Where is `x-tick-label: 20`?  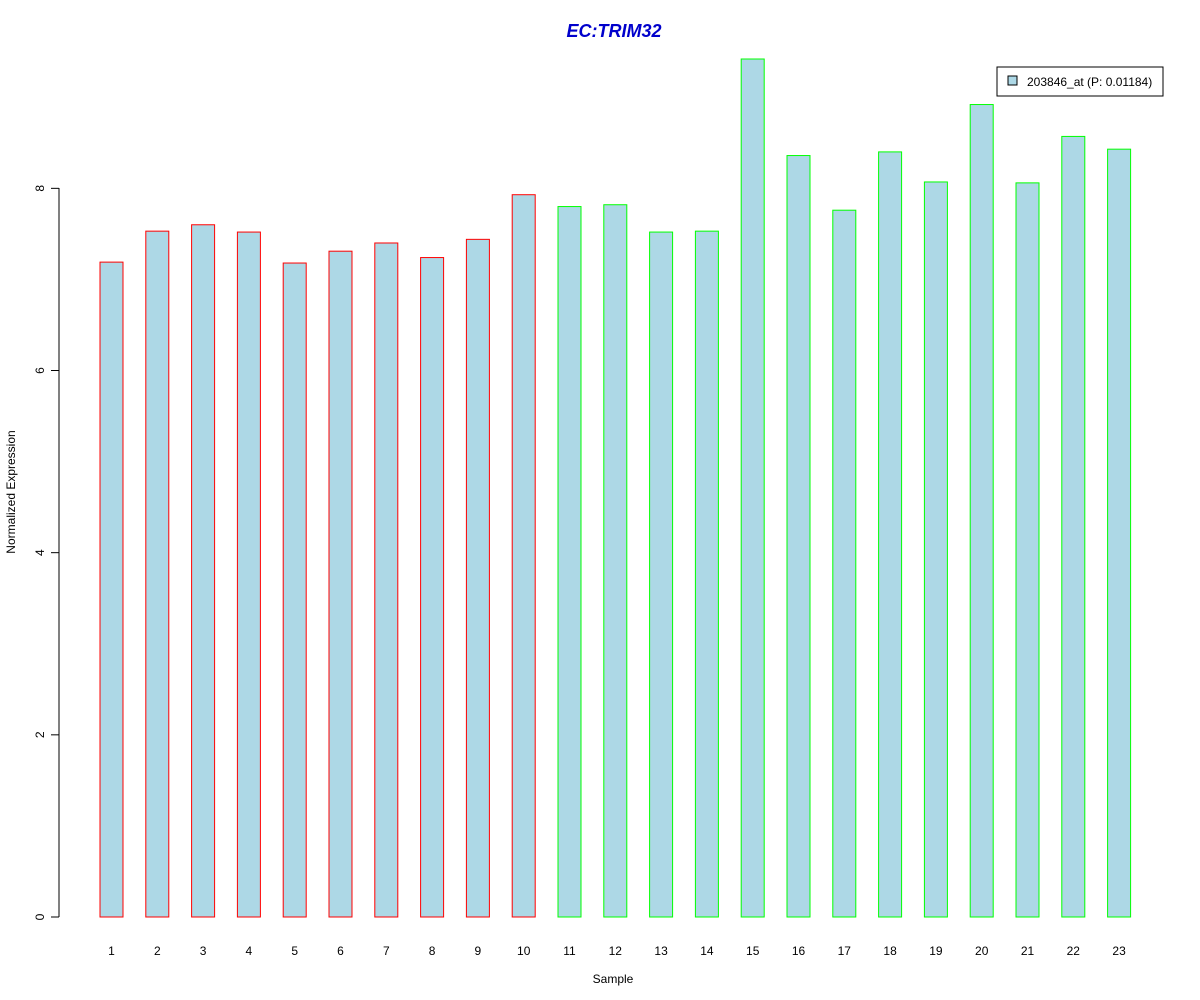
x-tick-label: 20 is located at coordinates (982, 951).